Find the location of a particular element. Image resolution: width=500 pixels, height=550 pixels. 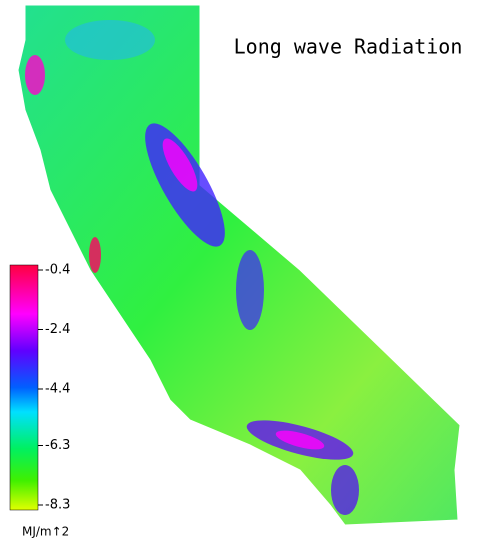

colorbar-tick-label: -4.4 is located at coordinates (57, 388).